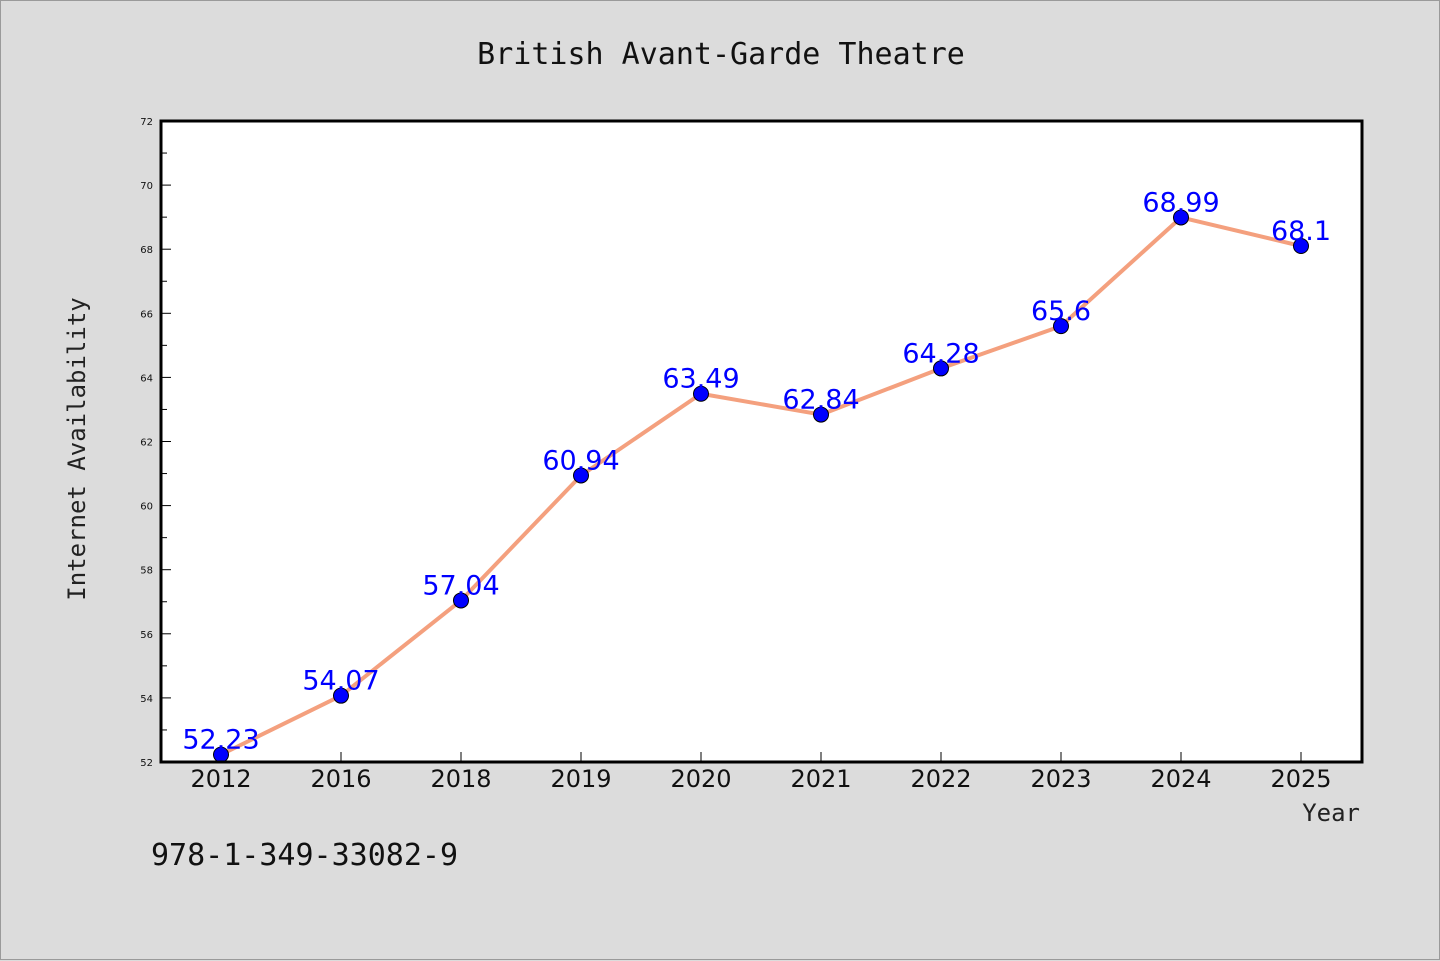 Image resolution: width=1440 pixels, height=961 pixels. What do you see at coordinates (700, 779) in the screenshot?
I see `x-tick-label: 2020` at bounding box center [700, 779].